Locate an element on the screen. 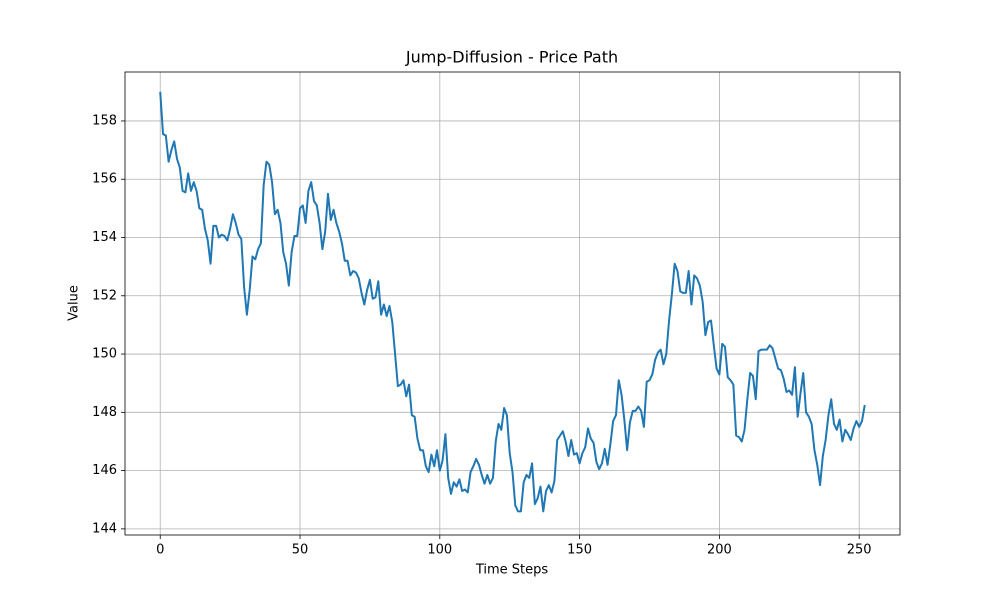 This screenshot has height=600, width=1000. y-tick-label: 156 is located at coordinates (104, 179).